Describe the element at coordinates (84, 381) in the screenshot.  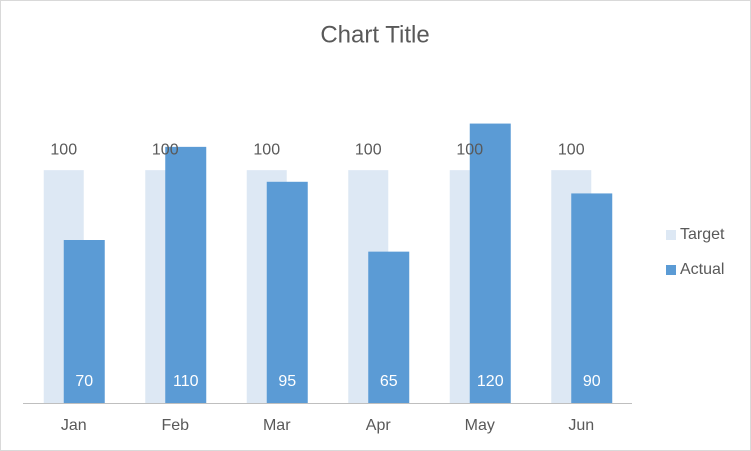
I see `data-label: 70` at that location.